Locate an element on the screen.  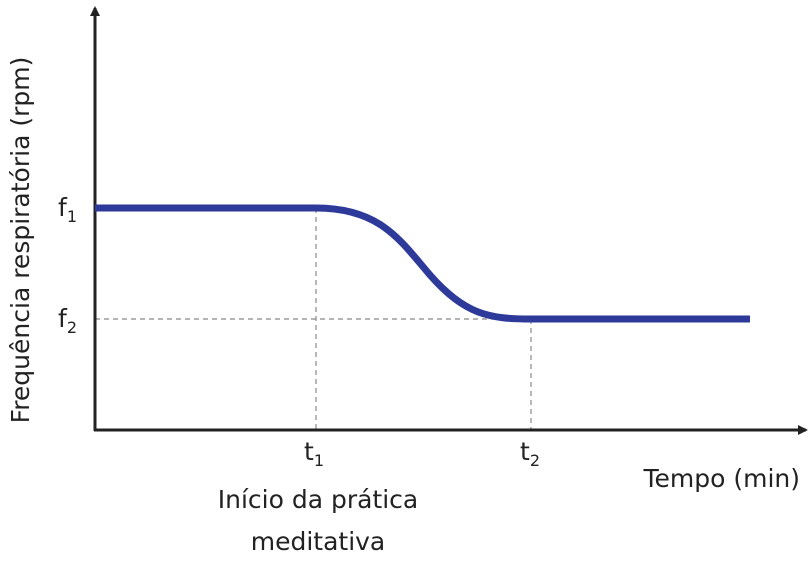
annotation-line: Início da prática is located at coordinates (318, 499).